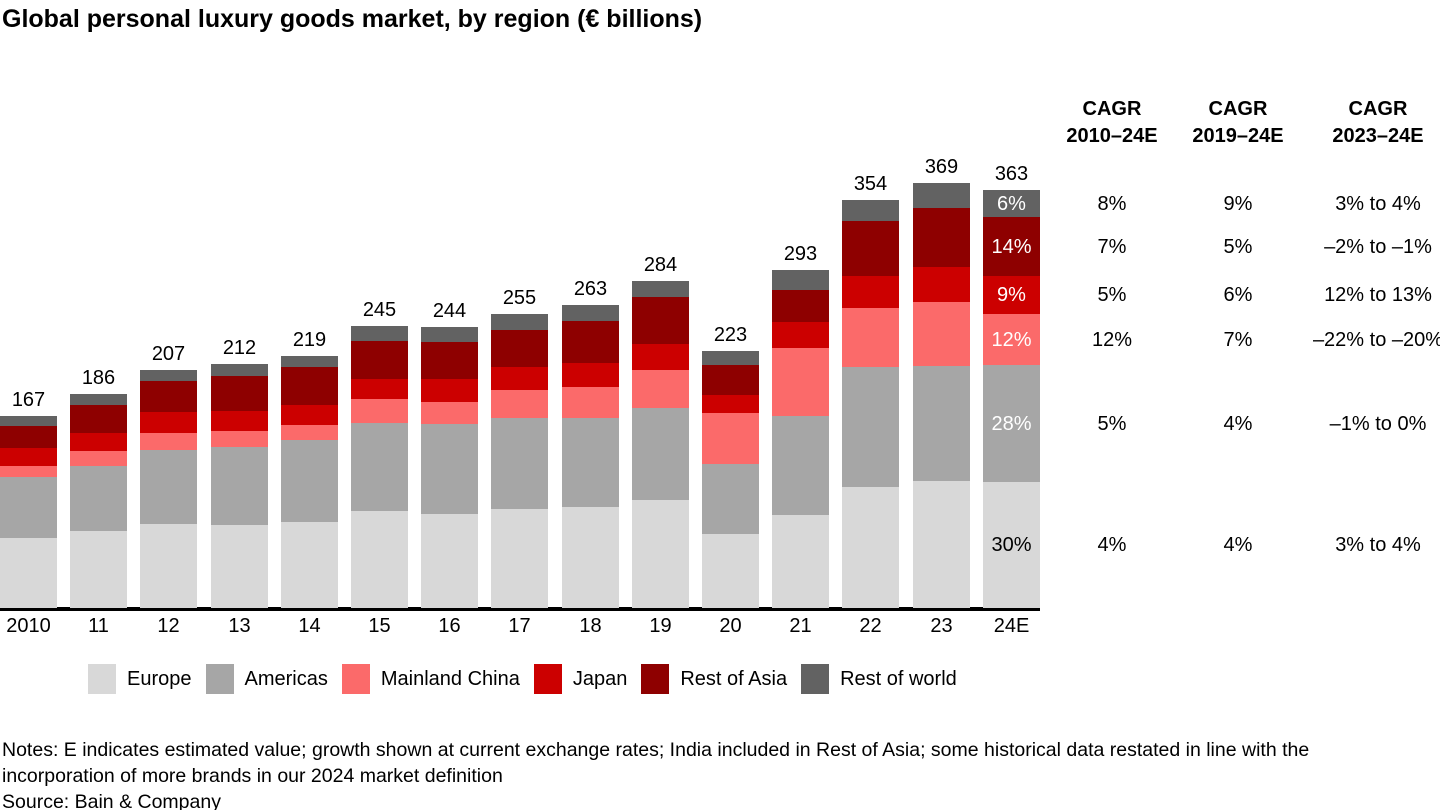 The width and height of the screenshot is (1440, 810). I want to click on cagr-value-rest-of-asia-col2: 5%, so click(1238, 246).